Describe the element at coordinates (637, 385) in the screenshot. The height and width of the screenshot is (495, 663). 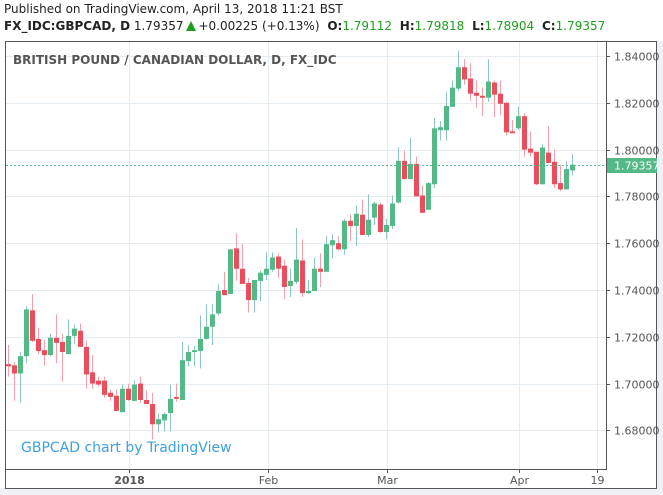
I see `y-tick-label: 1.70000` at that location.